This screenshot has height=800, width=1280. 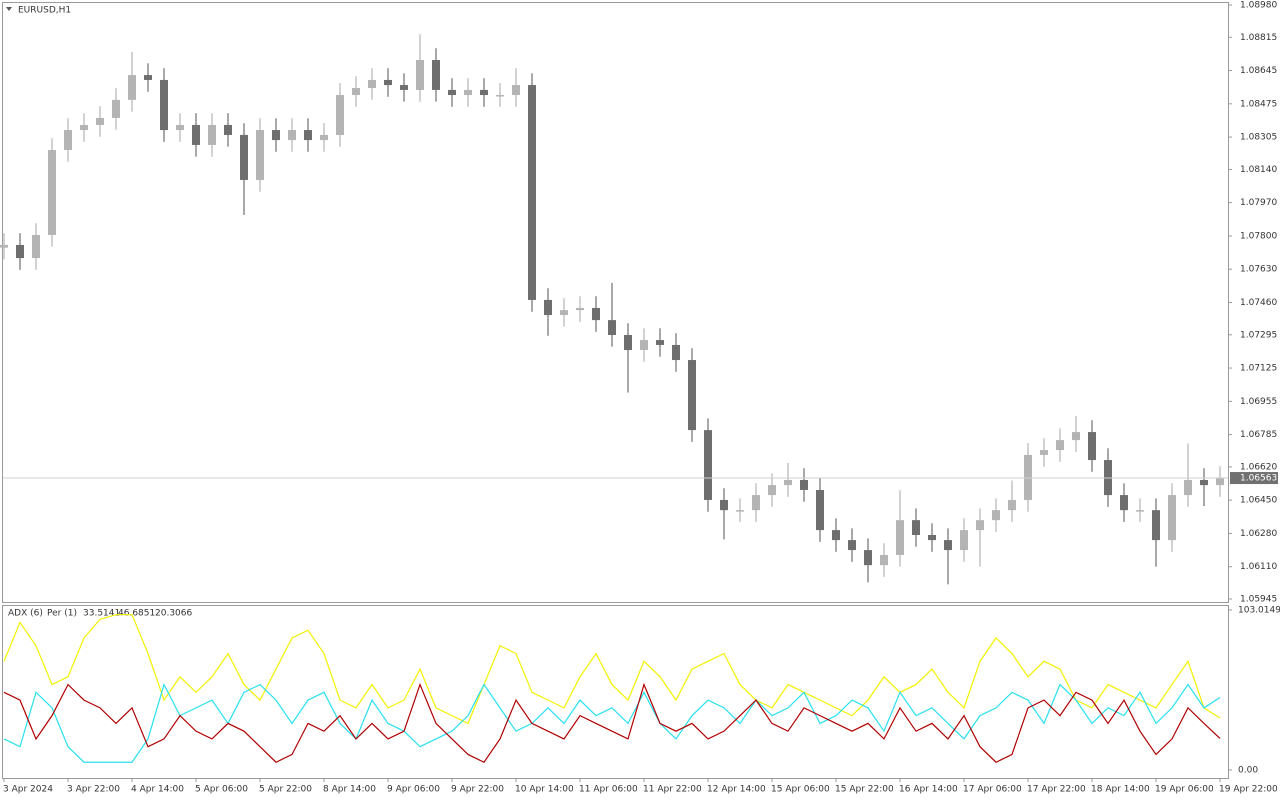 I want to click on y-tick-label: 1.08305, so click(x=1258, y=138).